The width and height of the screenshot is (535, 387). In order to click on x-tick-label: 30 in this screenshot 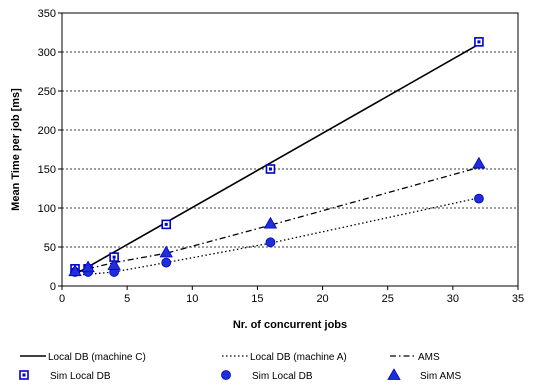, I will do `click(453, 299)`.